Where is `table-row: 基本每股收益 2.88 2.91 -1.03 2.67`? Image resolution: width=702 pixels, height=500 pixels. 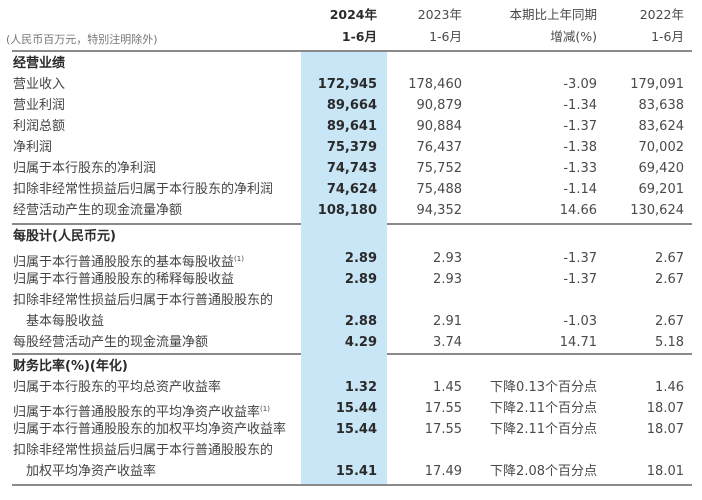
table-row: 基本每股收益 2.88 2.91 -1.03 2.67 is located at coordinates (351, 322).